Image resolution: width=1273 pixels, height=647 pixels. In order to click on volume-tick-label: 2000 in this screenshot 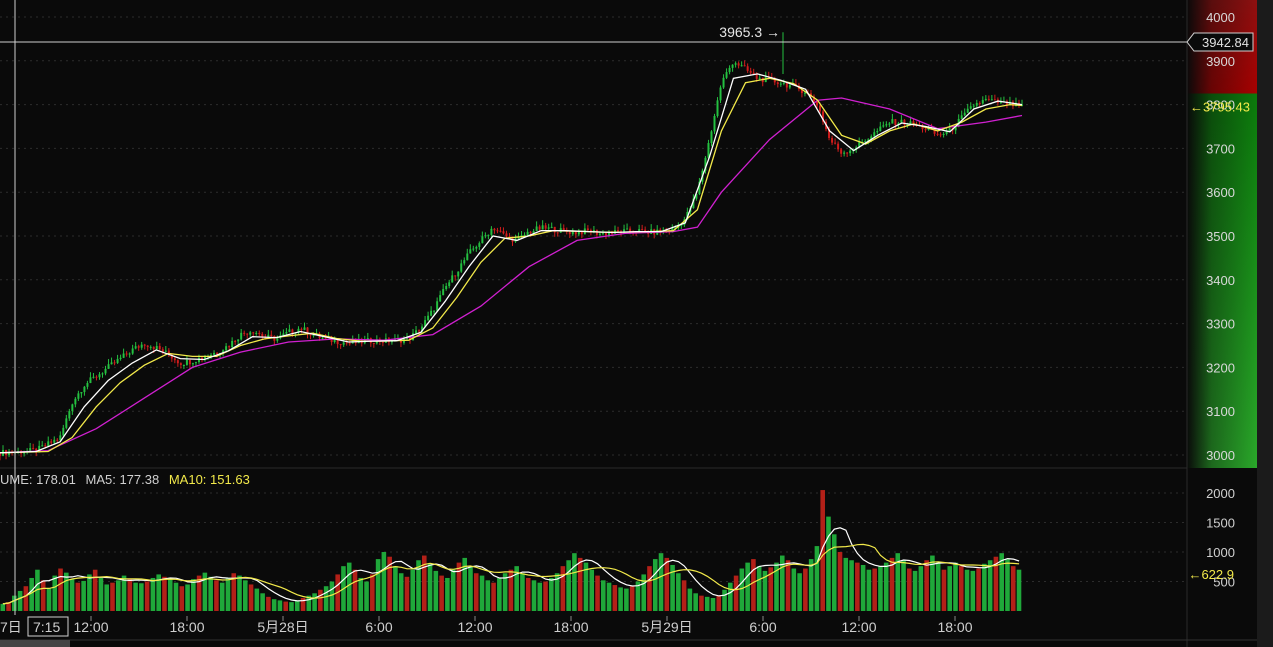, I will do `click(1220, 493)`.